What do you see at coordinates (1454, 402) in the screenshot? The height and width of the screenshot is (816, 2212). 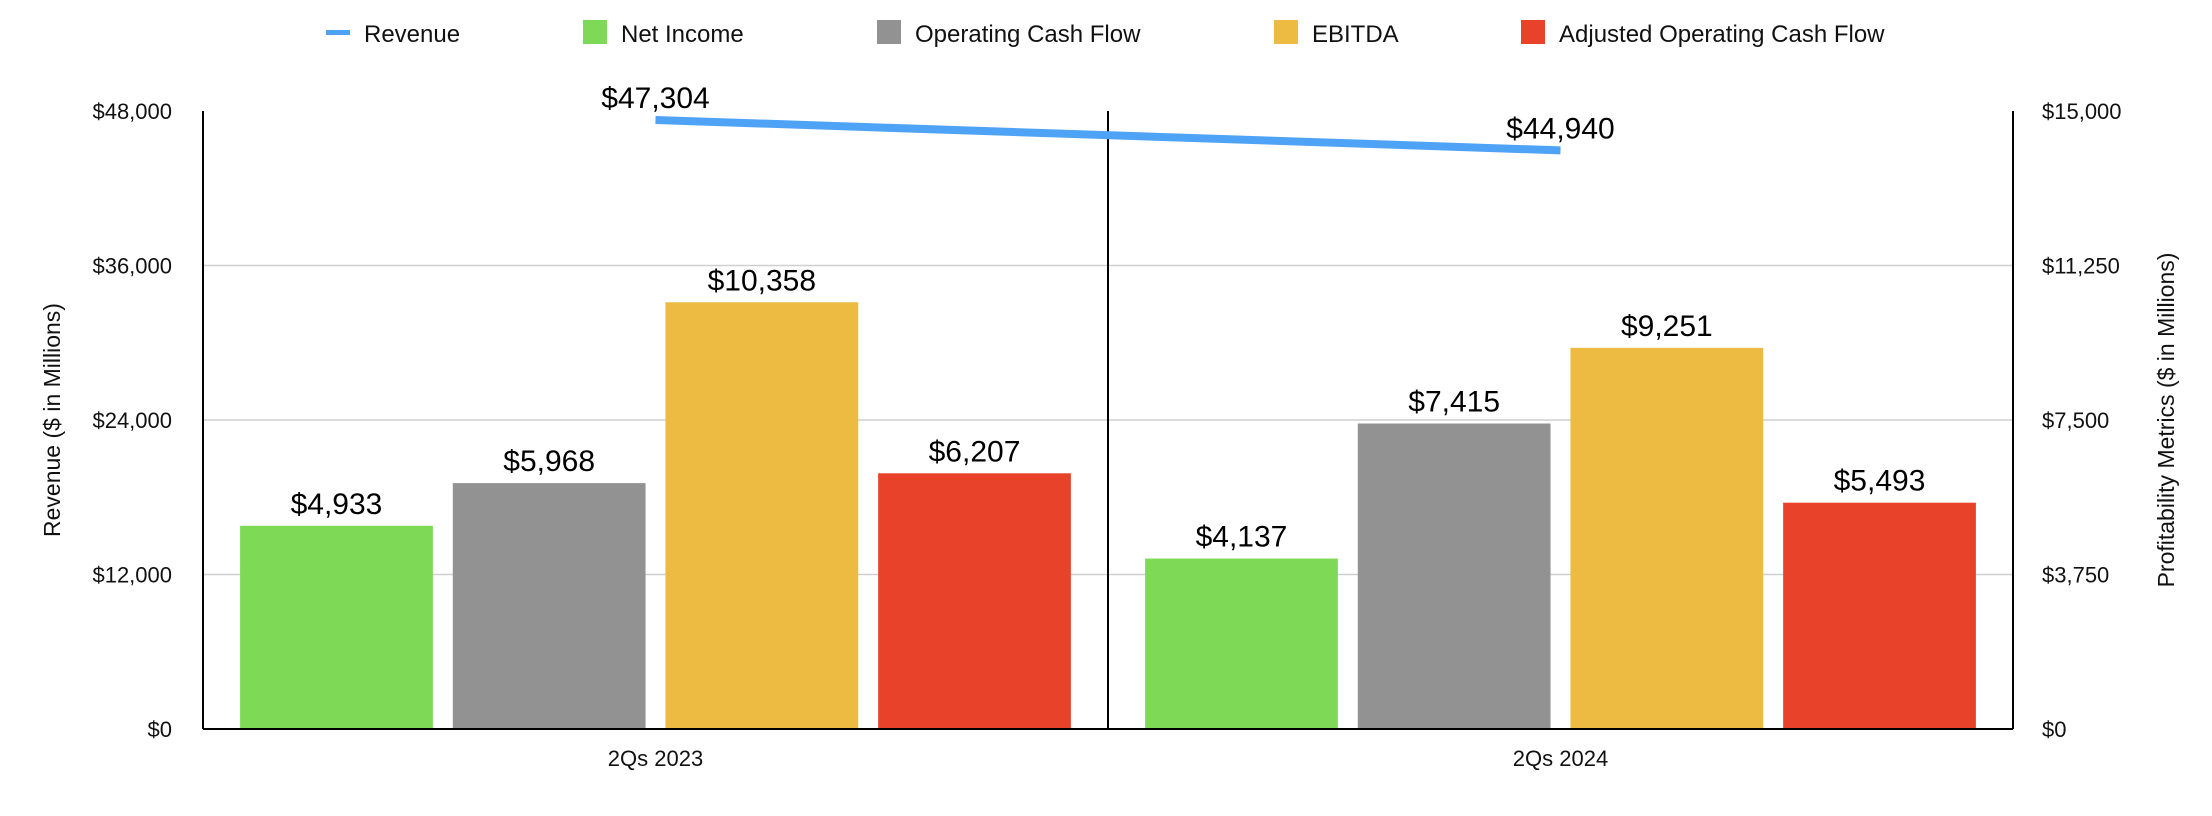 I see `data-label-operating-cash-flow: $7,415` at bounding box center [1454, 402].